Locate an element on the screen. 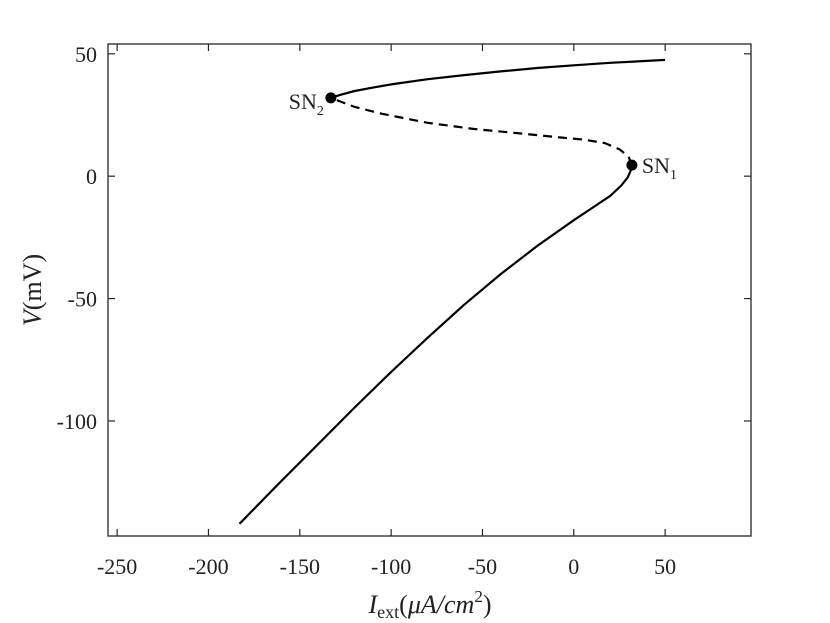  x-tick-label: -250 is located at coordinates (117, 566).